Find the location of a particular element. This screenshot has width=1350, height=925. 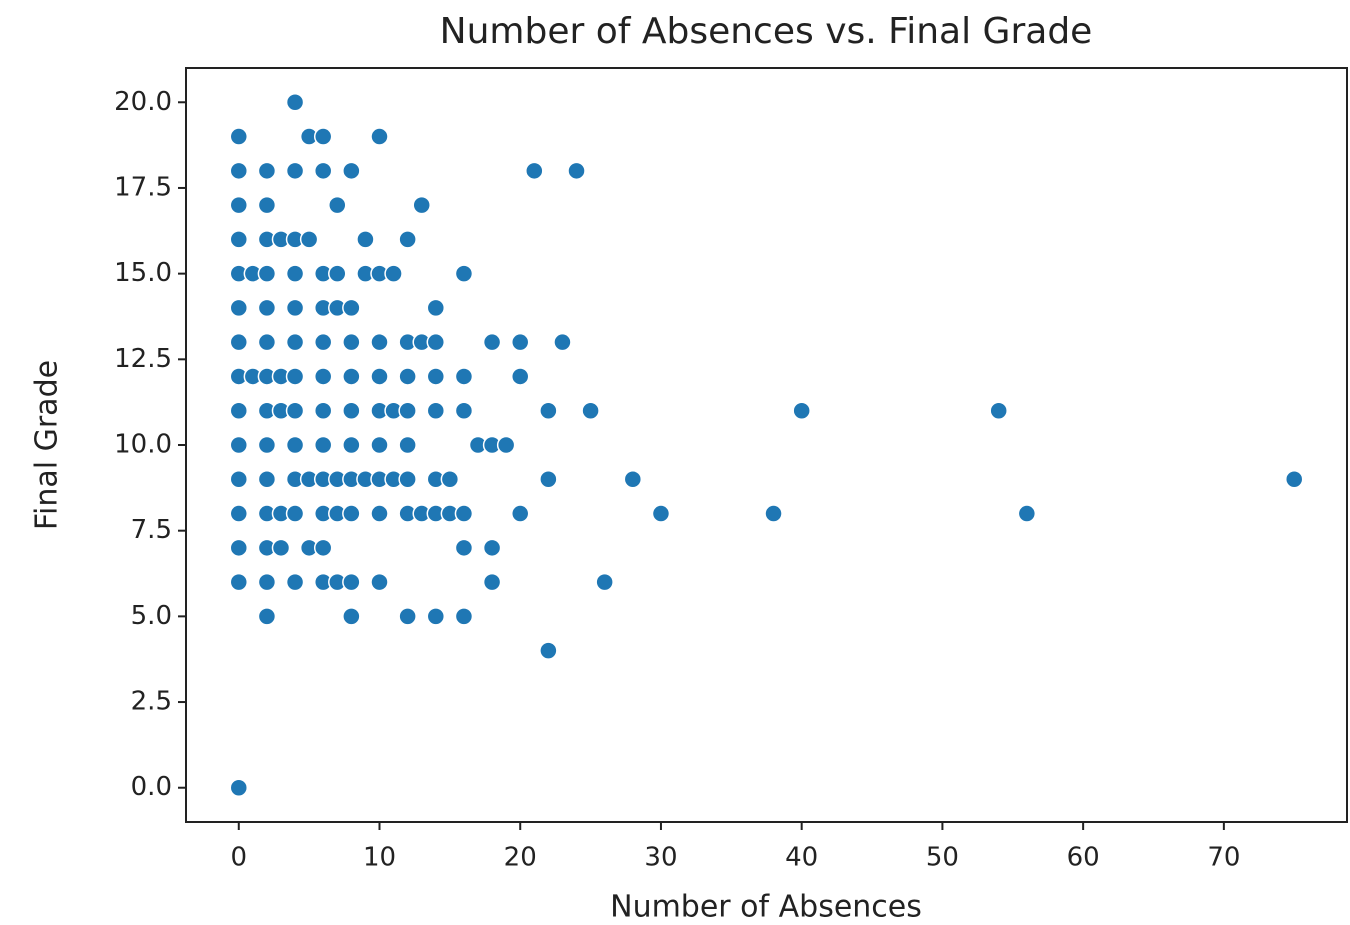

y-tick-label: 5.0 is located at coordinates (151, 616).